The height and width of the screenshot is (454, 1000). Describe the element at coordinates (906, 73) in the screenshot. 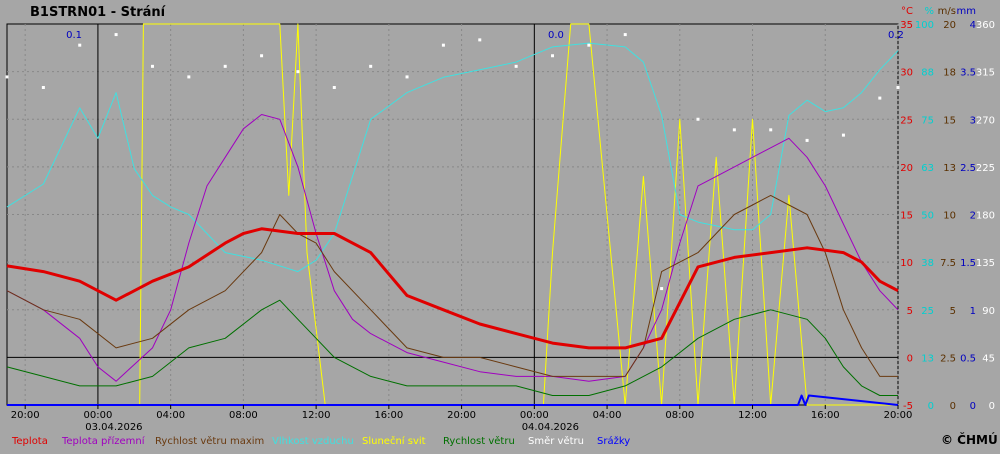

I see `axis-tick-label: 30` at that location.